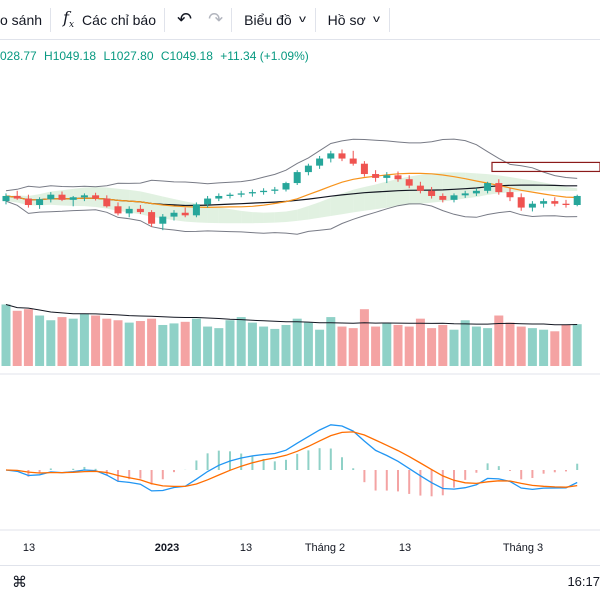  Describe the element at coordinates (167, 548) in the screenshot. I see `time-tick: 2023` at that location.